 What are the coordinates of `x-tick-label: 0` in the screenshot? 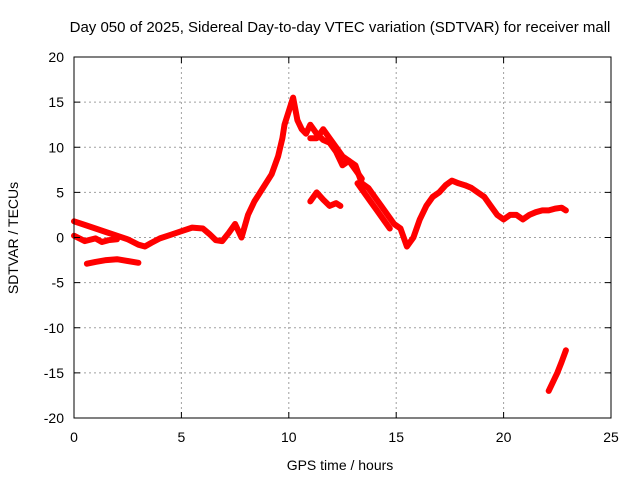 It's located at (74, 437).